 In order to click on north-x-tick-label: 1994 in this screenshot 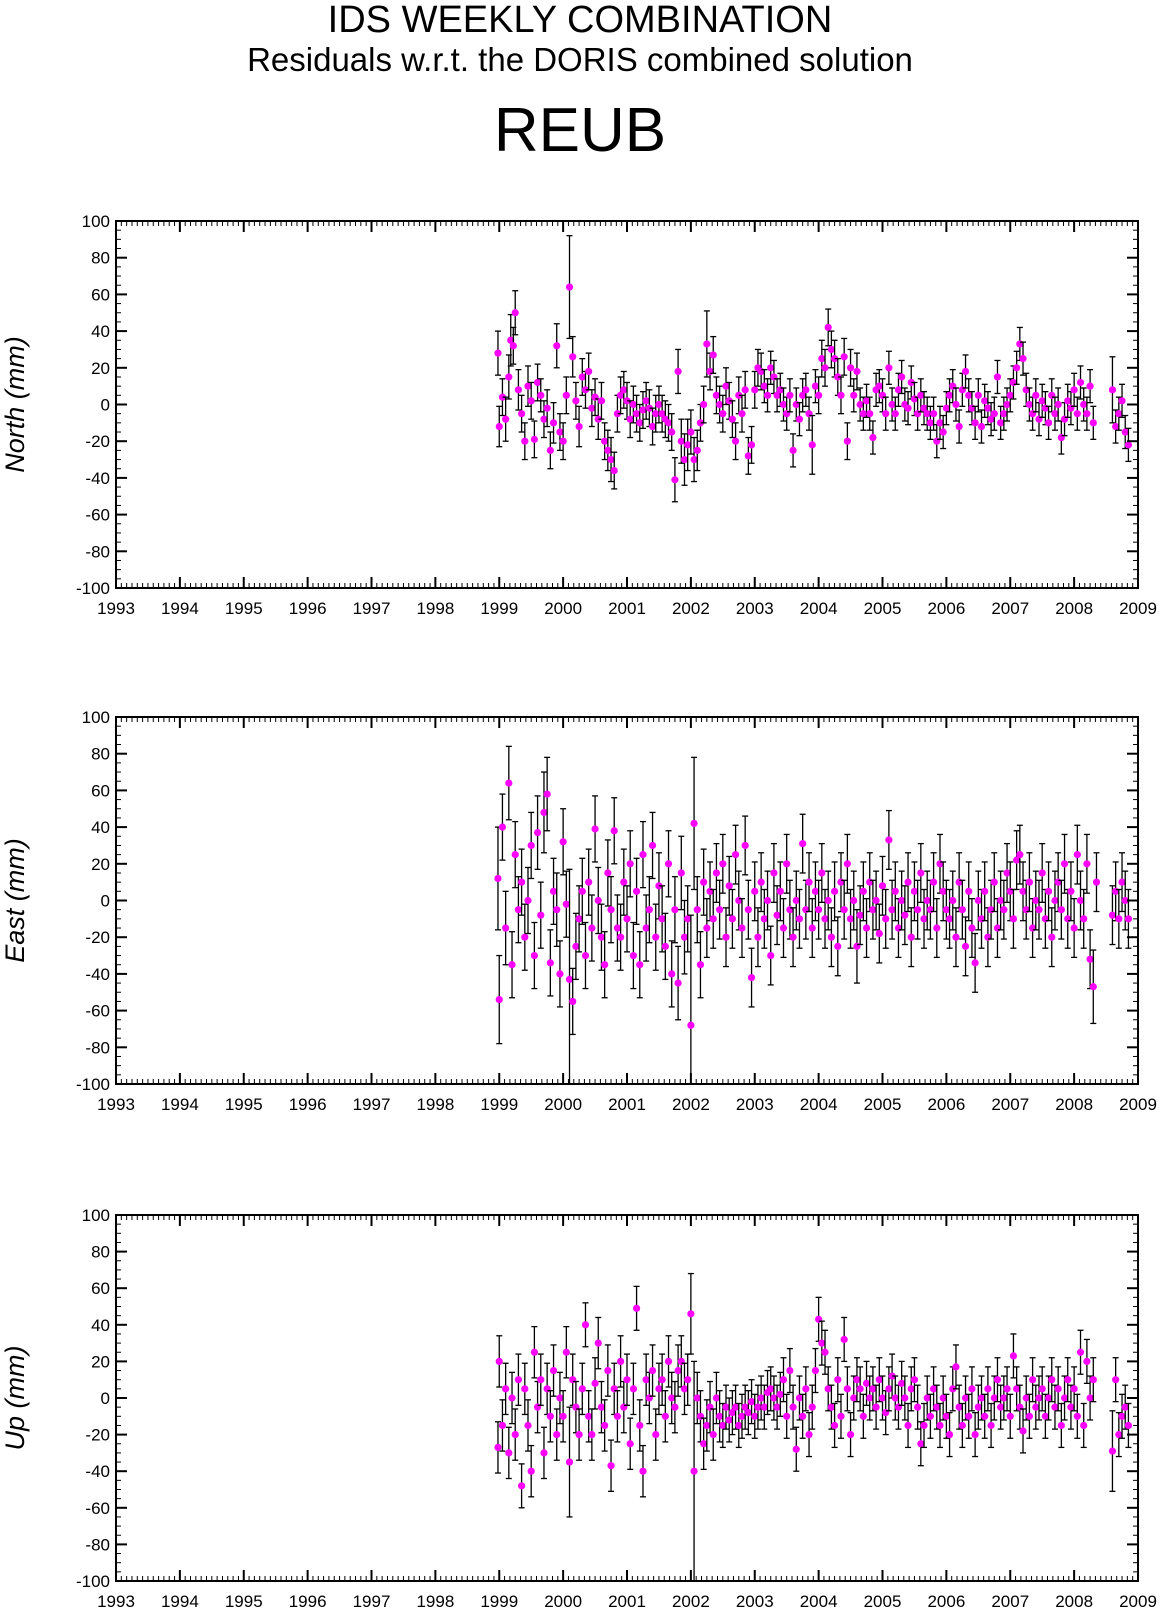, I will do `click(180, 608)`.